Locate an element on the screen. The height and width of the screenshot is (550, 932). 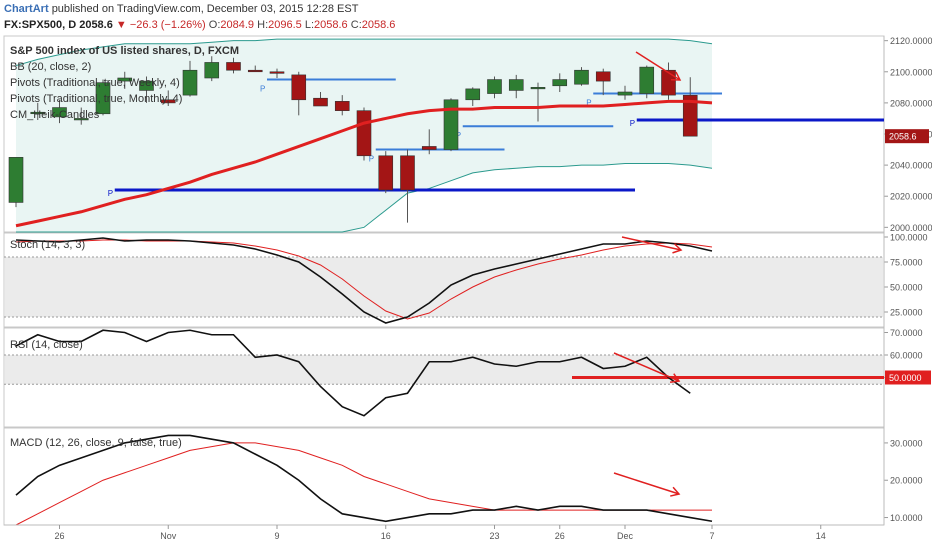
indicator-legend-entry: Pivots (Traditional, true, Monthly, 4) is located at coordinates (96, 99).